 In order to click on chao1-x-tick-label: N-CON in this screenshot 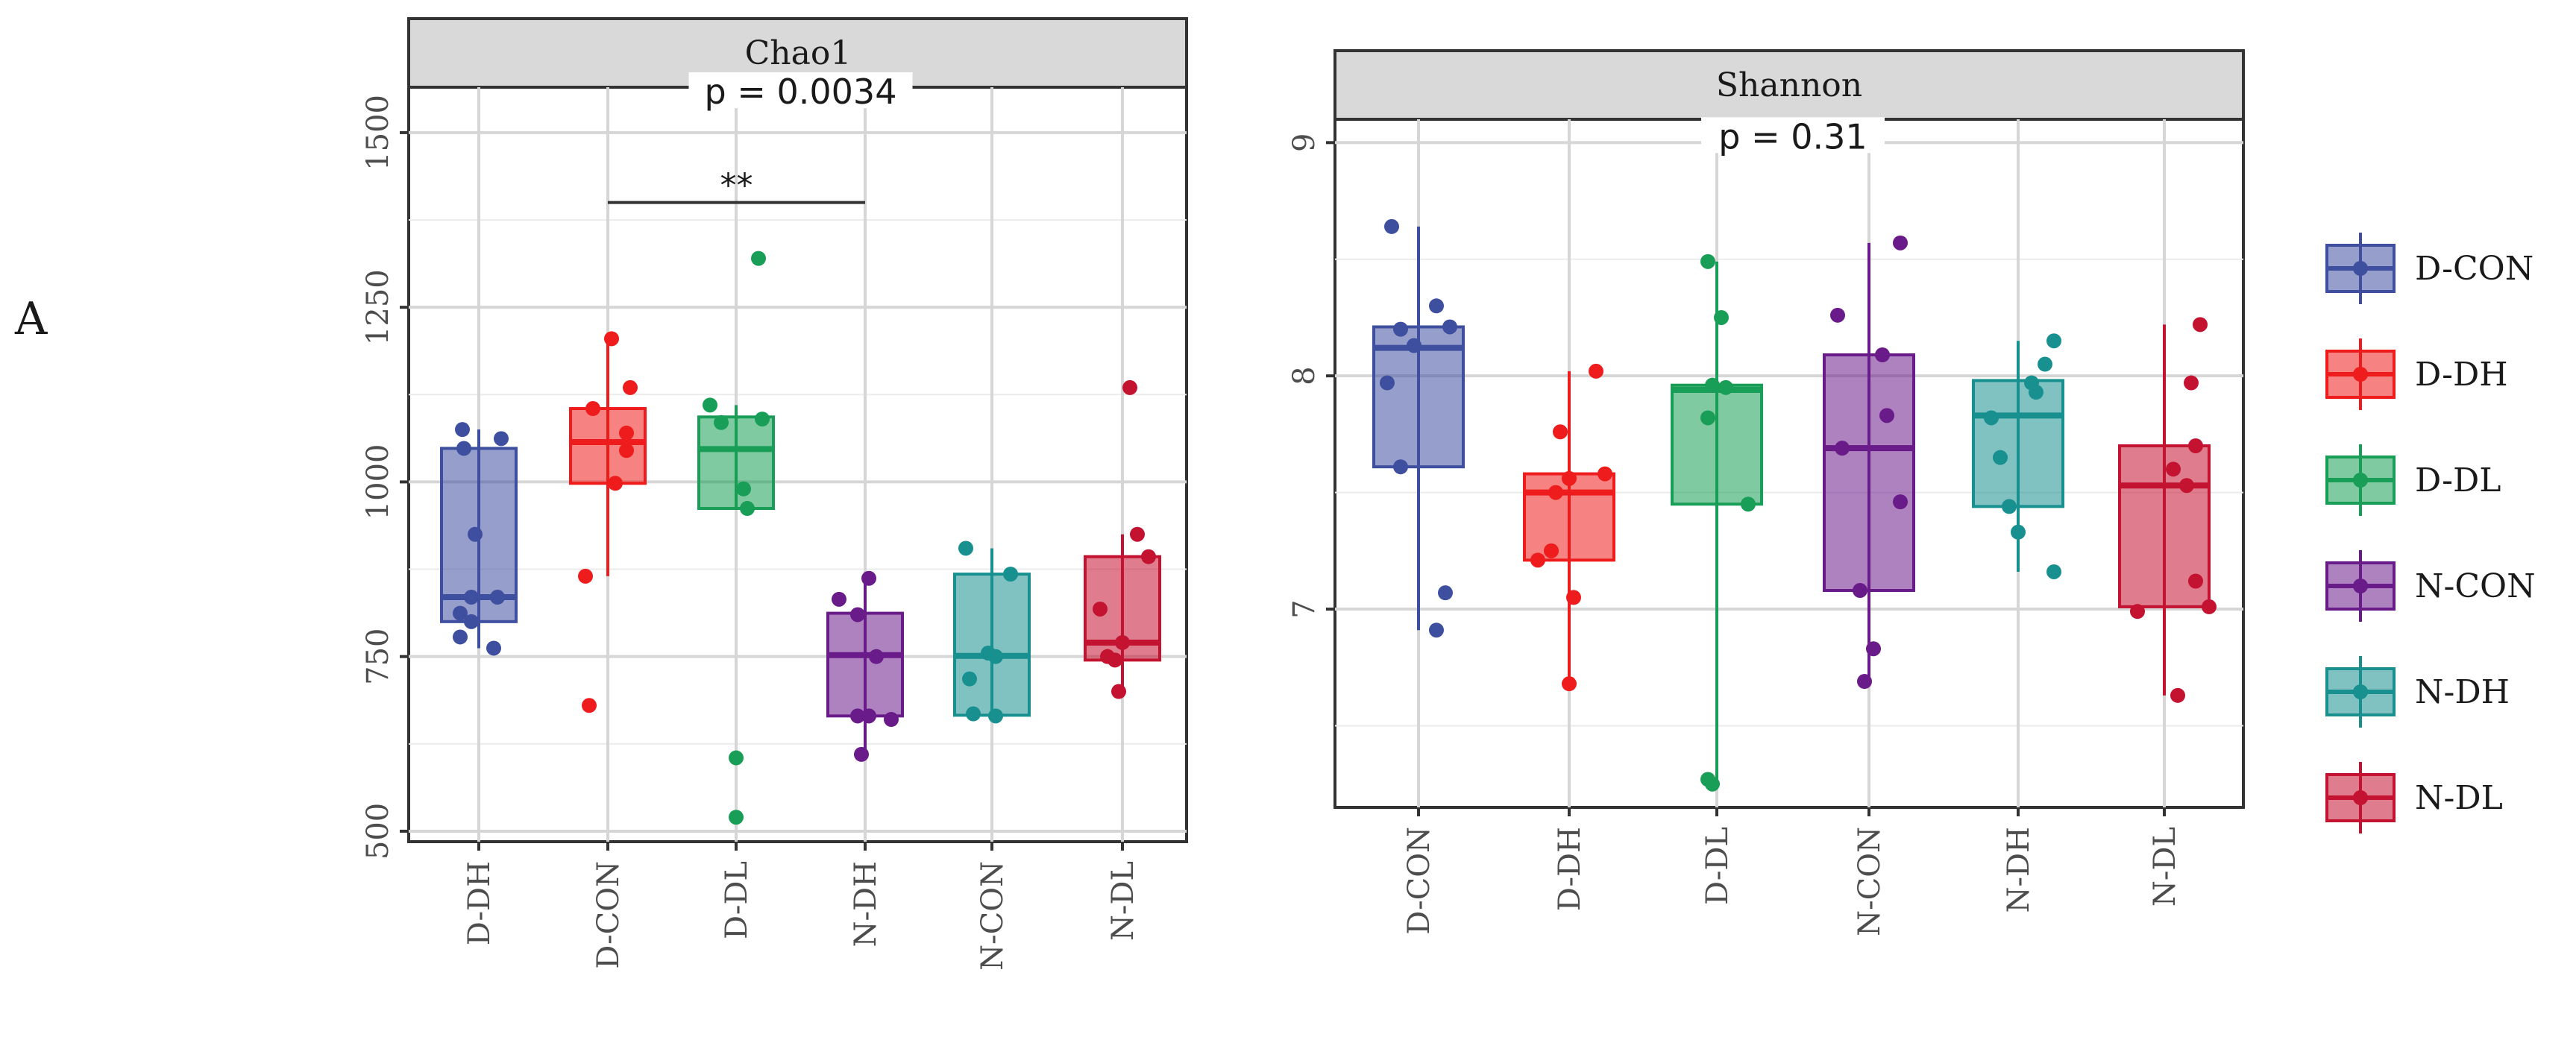, I will do `click(993, 916)`.